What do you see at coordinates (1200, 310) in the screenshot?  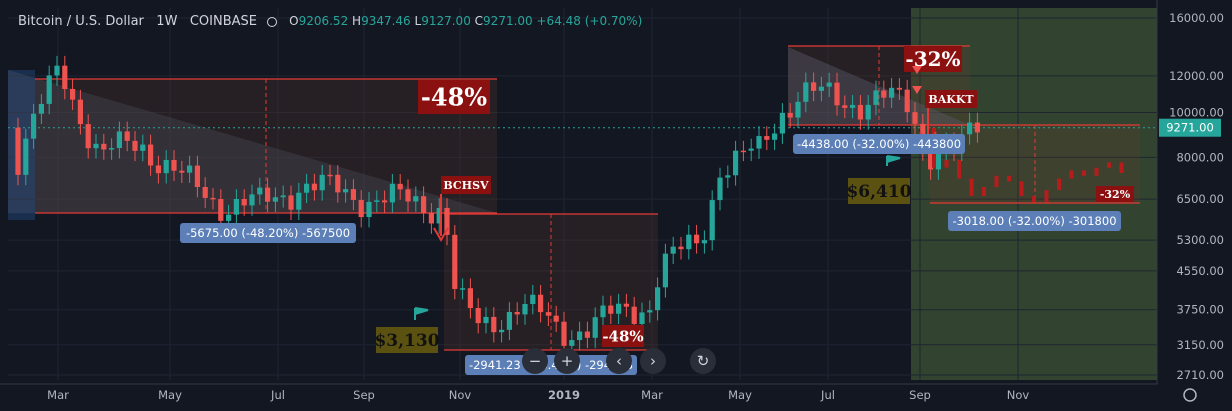 I see `y-tick-label: 3750.00` at bounding box center [1200, 310].